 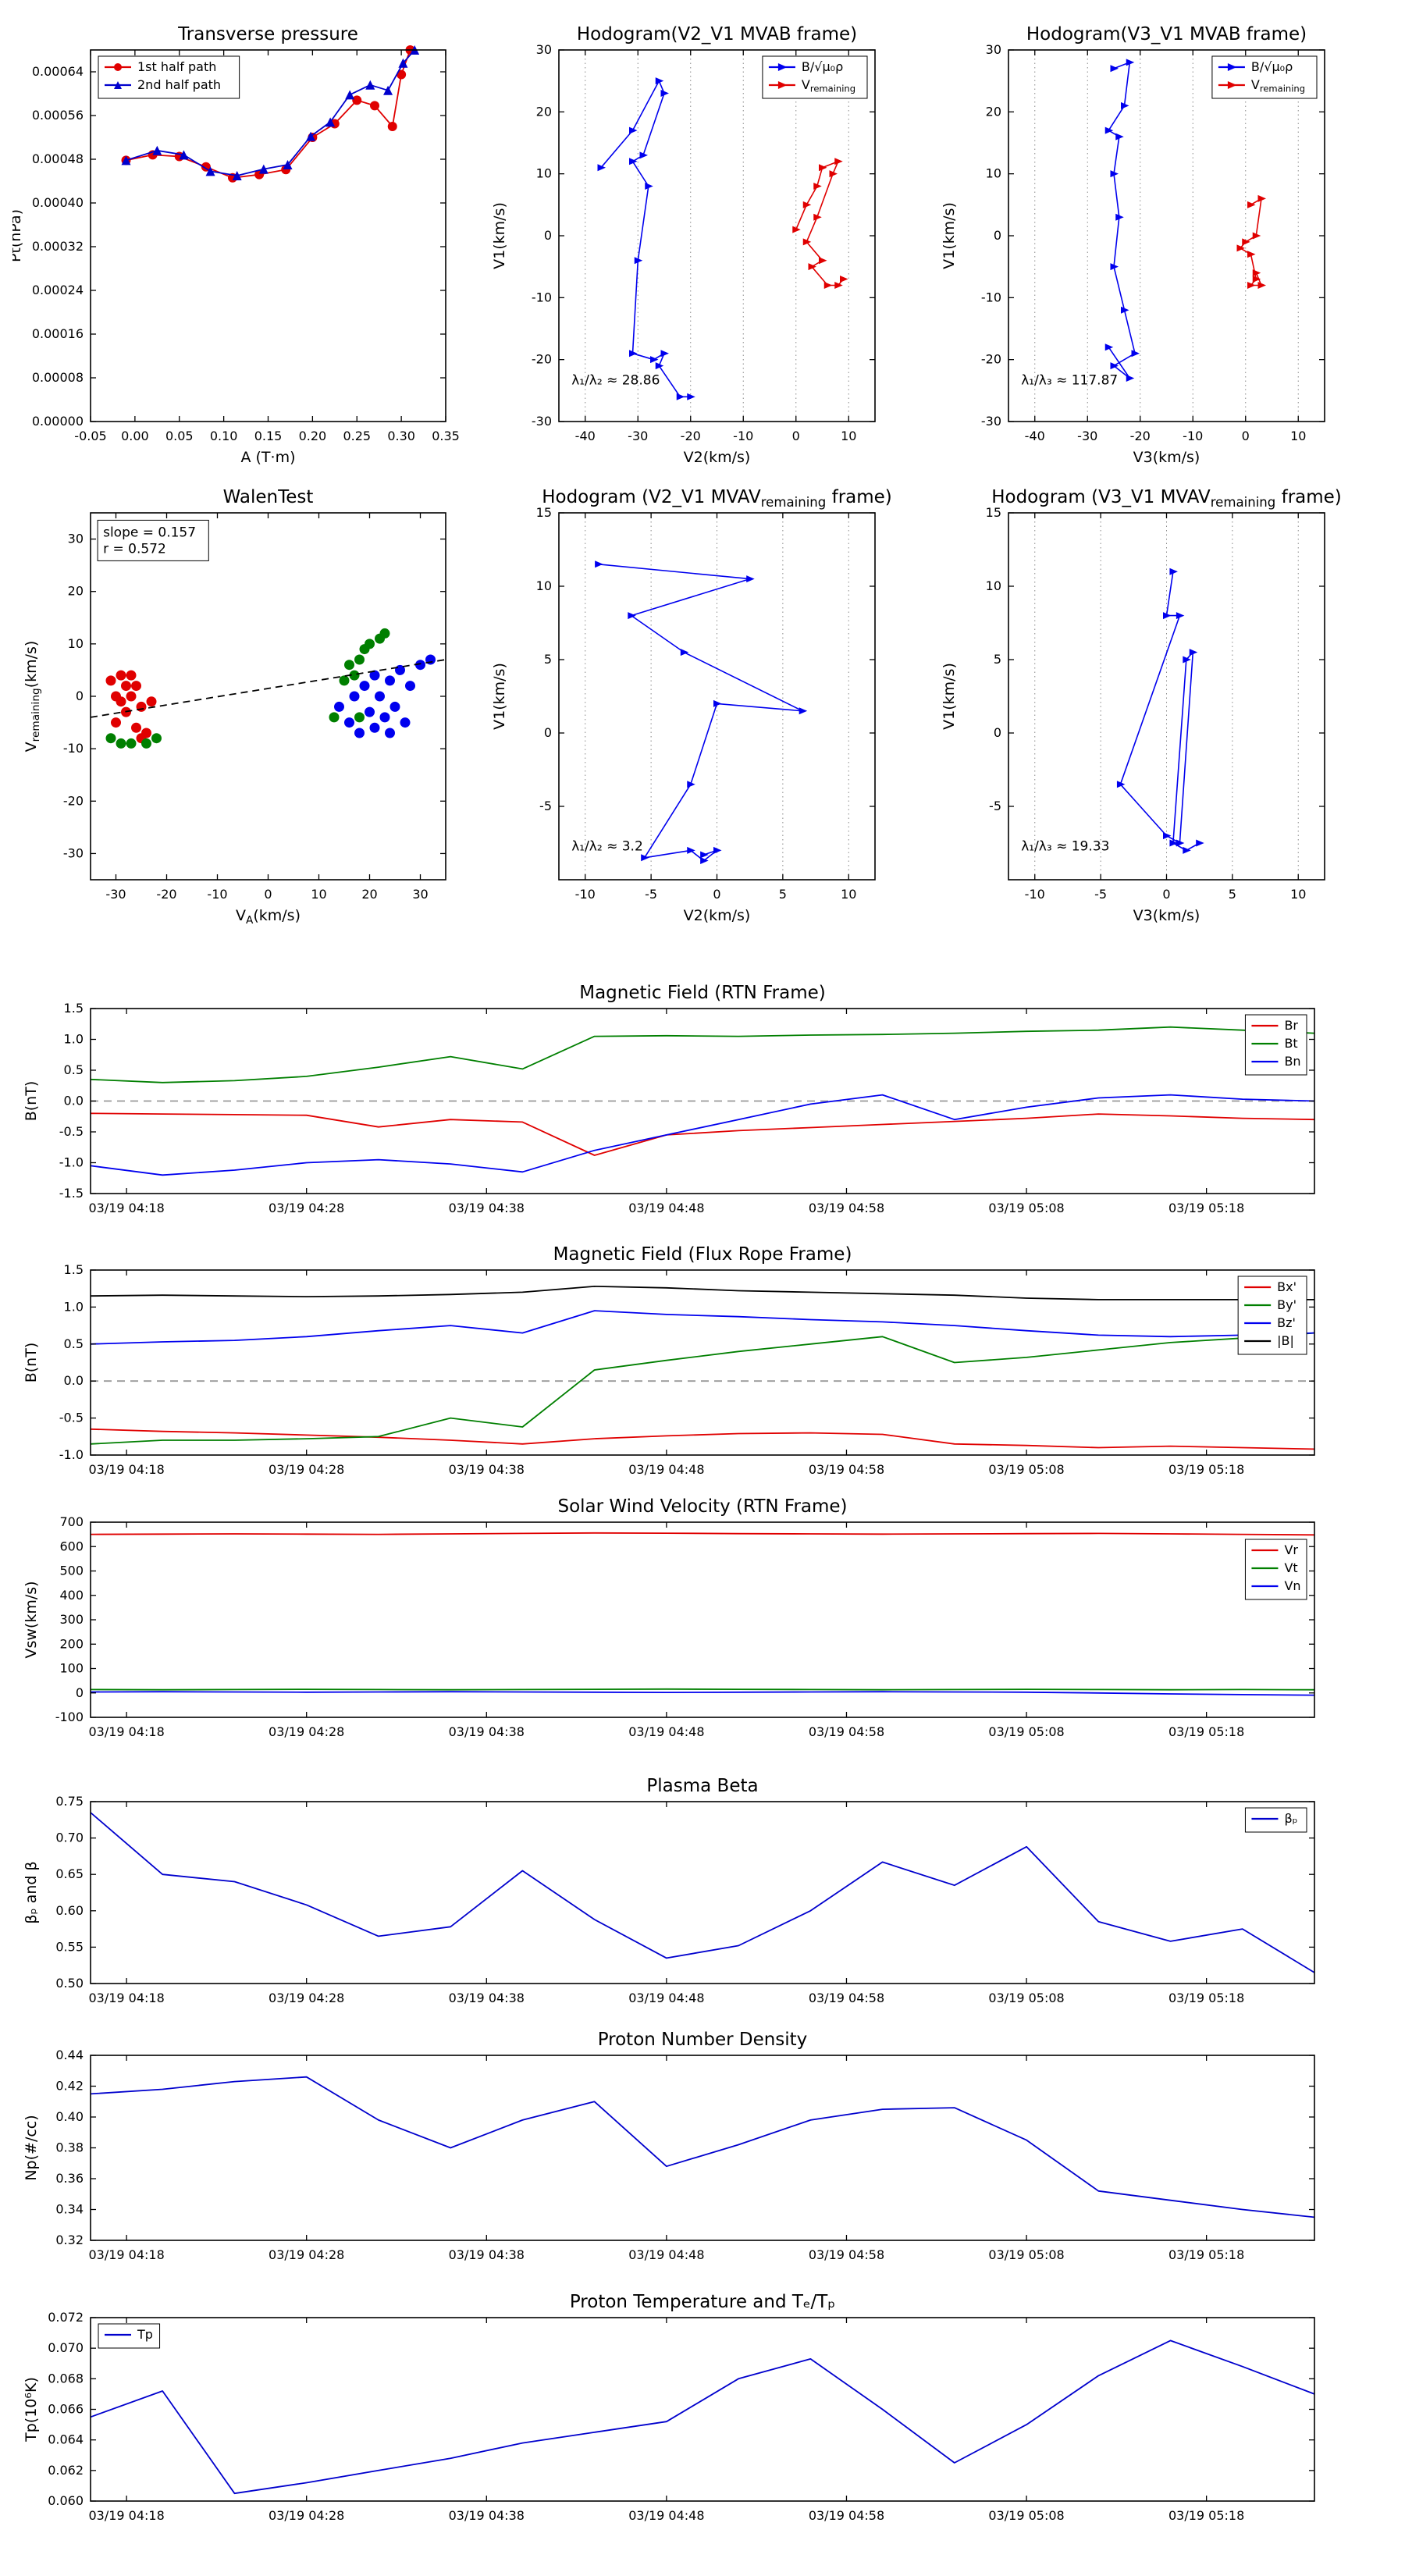 I want to click on svg-text: -0.05, so click(x=90, y=436).